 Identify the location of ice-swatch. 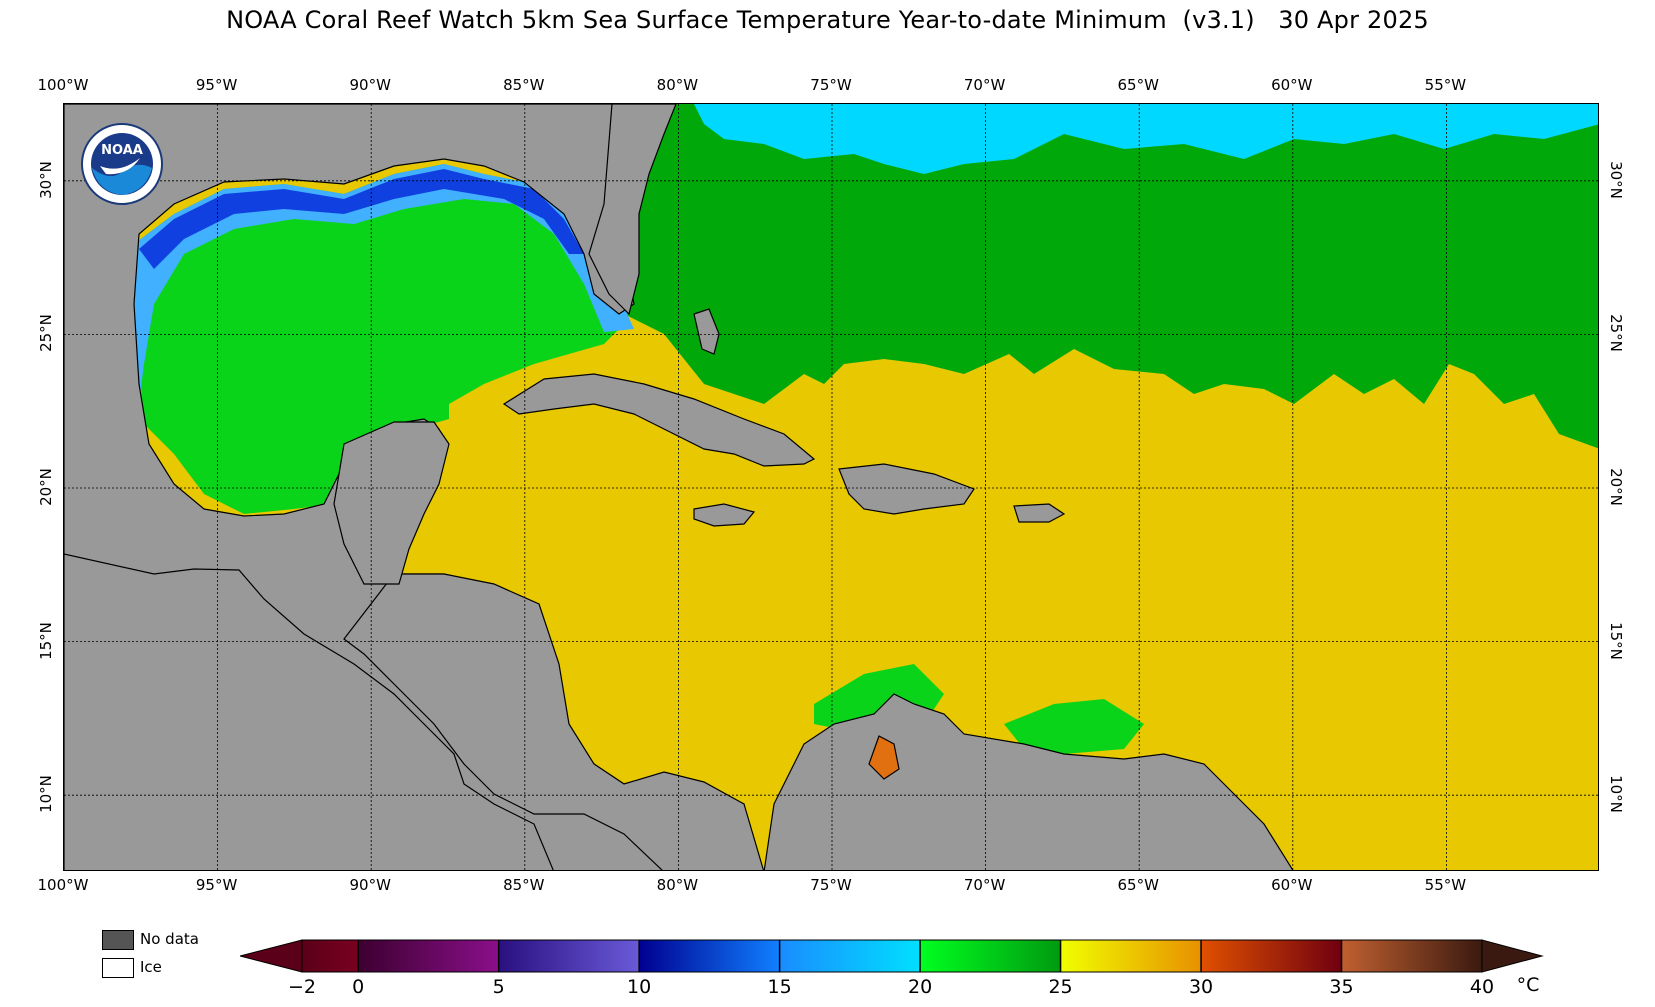
(118, 968).